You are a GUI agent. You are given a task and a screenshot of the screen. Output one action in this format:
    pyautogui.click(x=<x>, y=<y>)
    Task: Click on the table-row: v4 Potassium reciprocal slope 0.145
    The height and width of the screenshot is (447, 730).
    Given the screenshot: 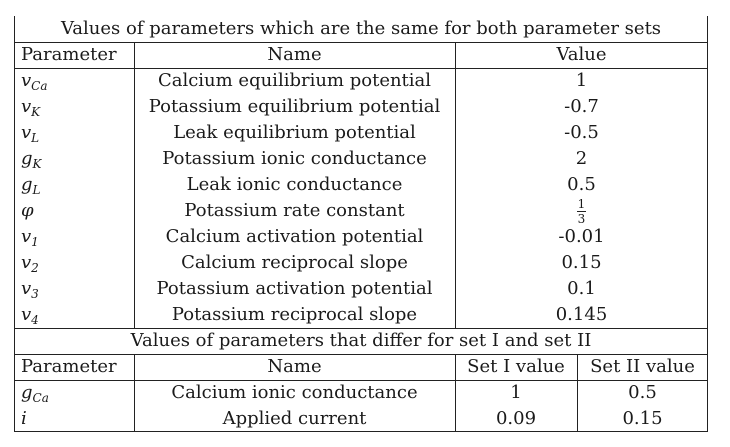 What is the action you would take?
    pyautogui.click(x=361, y=315)
    